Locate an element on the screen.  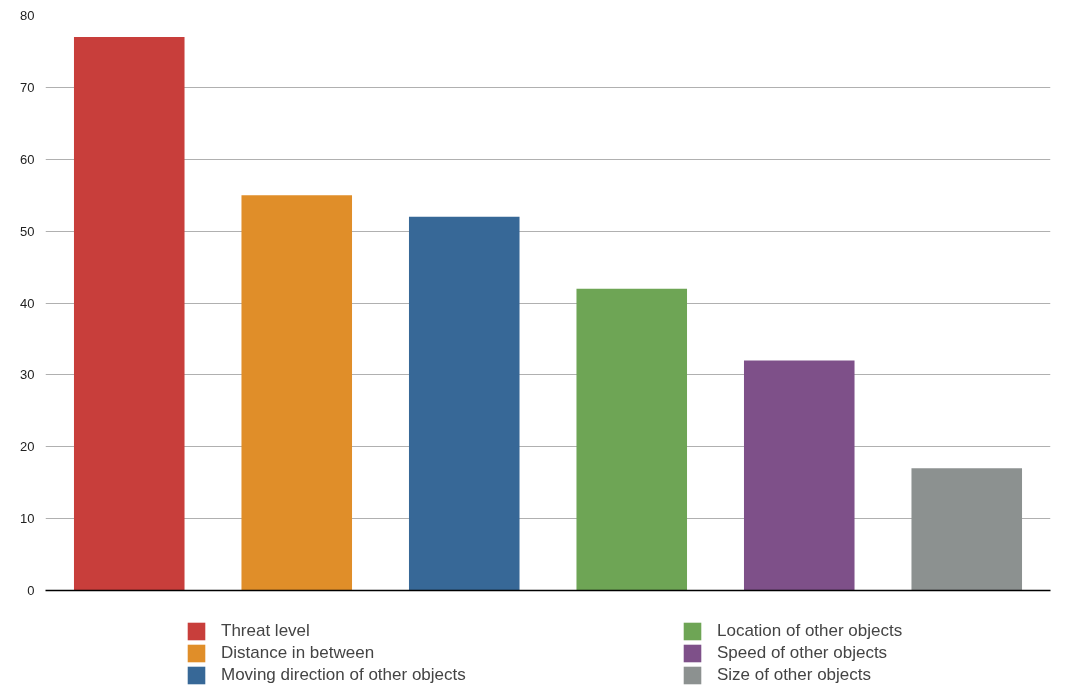
legend-label: Distance in between is located at coordinates (298, 653).